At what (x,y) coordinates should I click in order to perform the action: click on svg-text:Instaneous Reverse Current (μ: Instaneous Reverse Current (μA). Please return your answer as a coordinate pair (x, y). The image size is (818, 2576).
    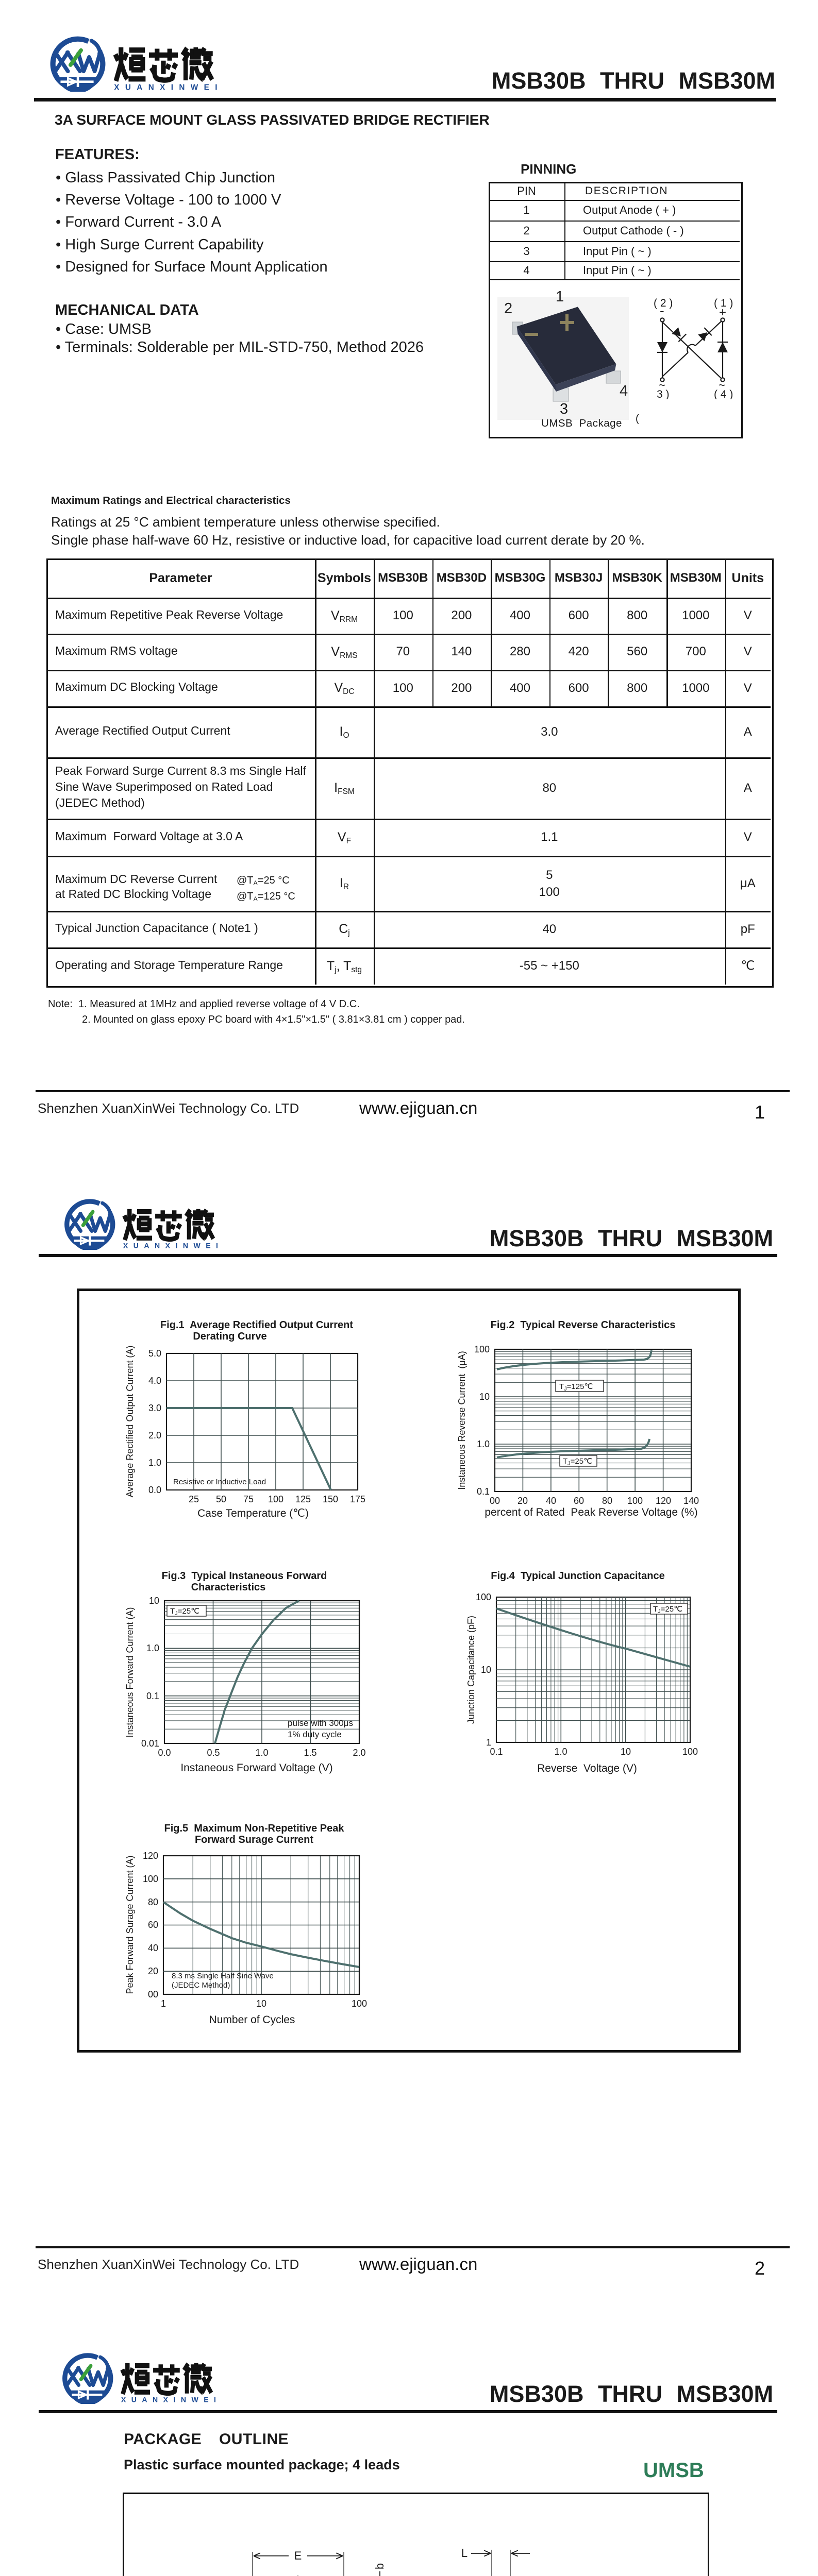
    Looking at the image, I should click on (462, 1420).